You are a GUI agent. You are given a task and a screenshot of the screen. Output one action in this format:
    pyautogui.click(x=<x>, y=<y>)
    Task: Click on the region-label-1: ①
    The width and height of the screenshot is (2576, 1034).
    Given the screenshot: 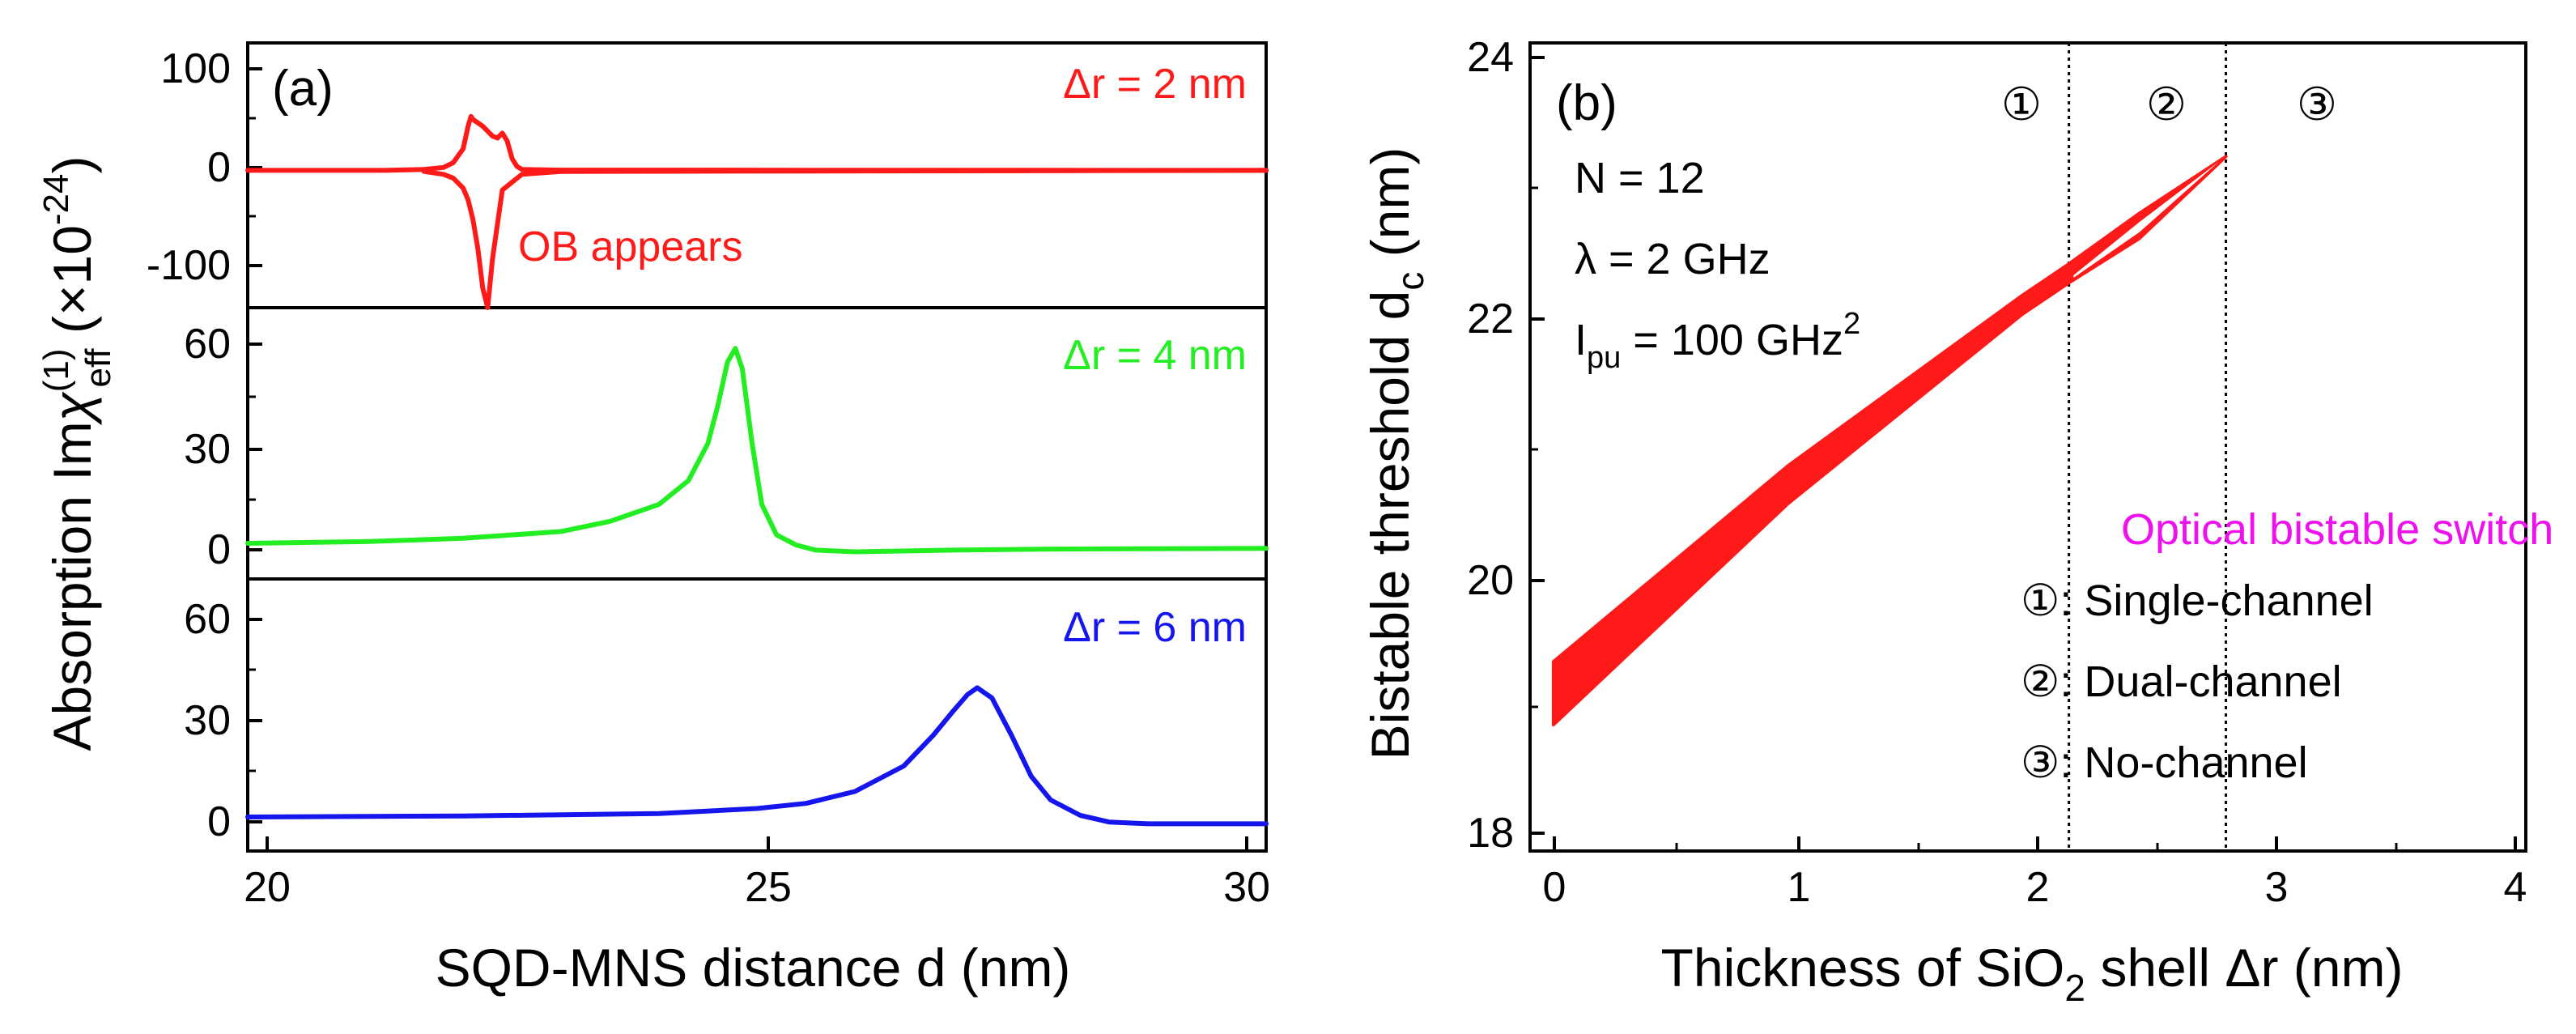 What is the action you would take?
    pyautogui.click(x=2021, y=104)
    